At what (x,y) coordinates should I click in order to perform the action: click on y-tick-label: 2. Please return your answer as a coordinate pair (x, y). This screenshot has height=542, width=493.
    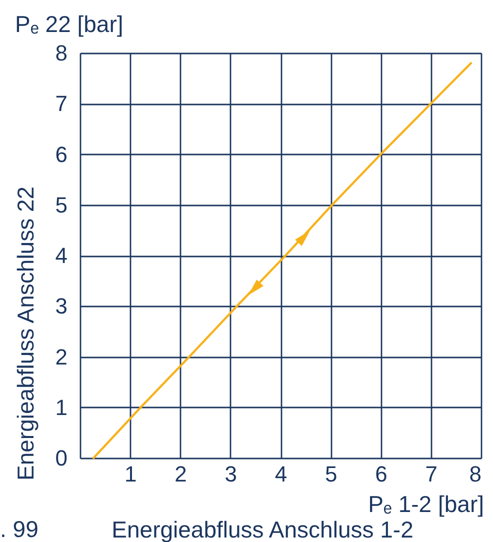
    Looking at the image, I should click on (61, 357).